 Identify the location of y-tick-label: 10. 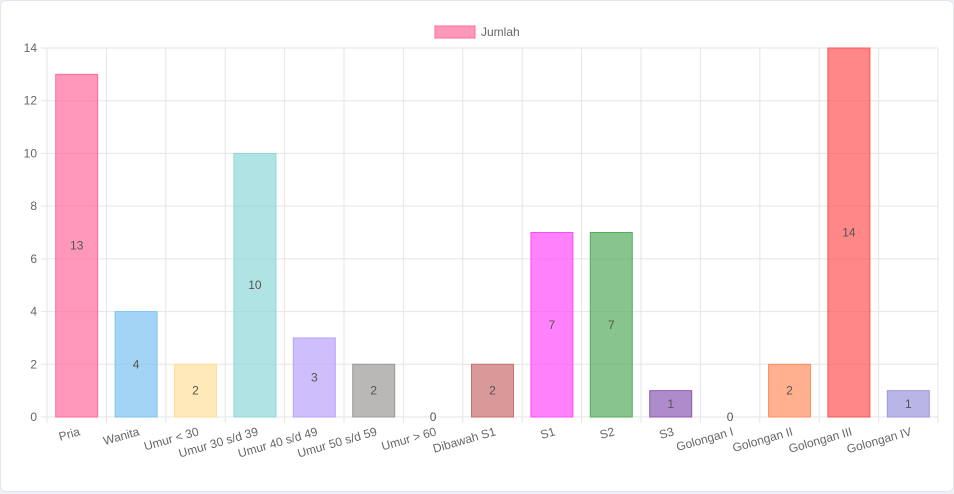
(31, 153).